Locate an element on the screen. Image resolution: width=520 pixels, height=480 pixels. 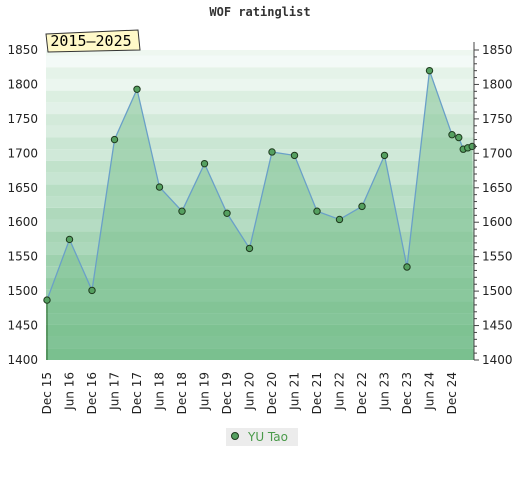
y-tick-label-left: 1700 is located at coordinates (22, 153).